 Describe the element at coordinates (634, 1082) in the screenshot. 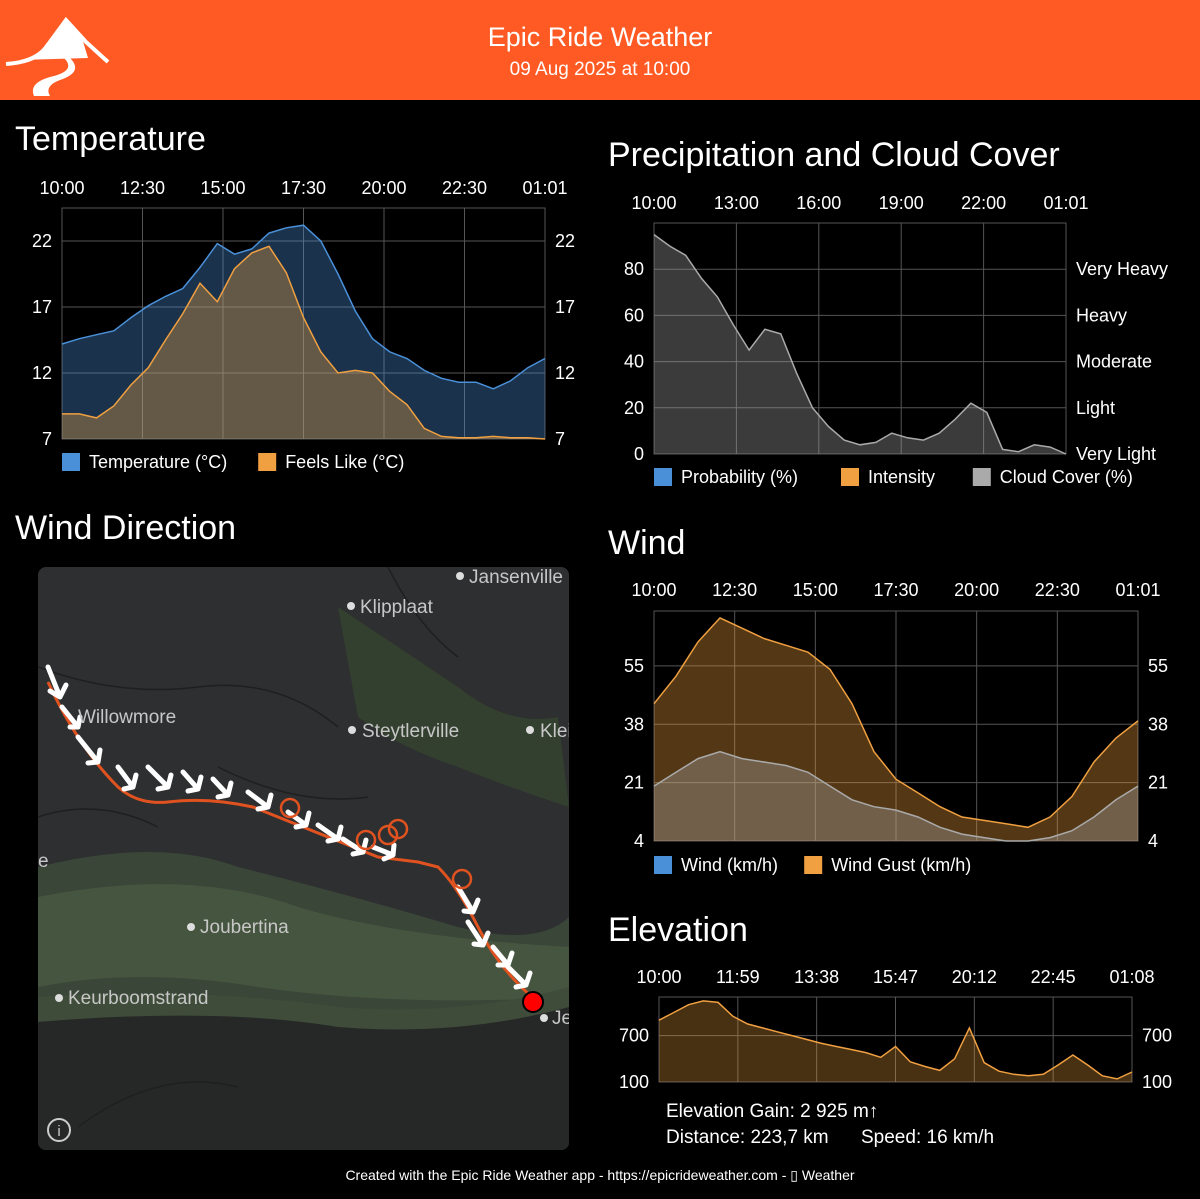

I see `y-tick-label: 100` at that location.